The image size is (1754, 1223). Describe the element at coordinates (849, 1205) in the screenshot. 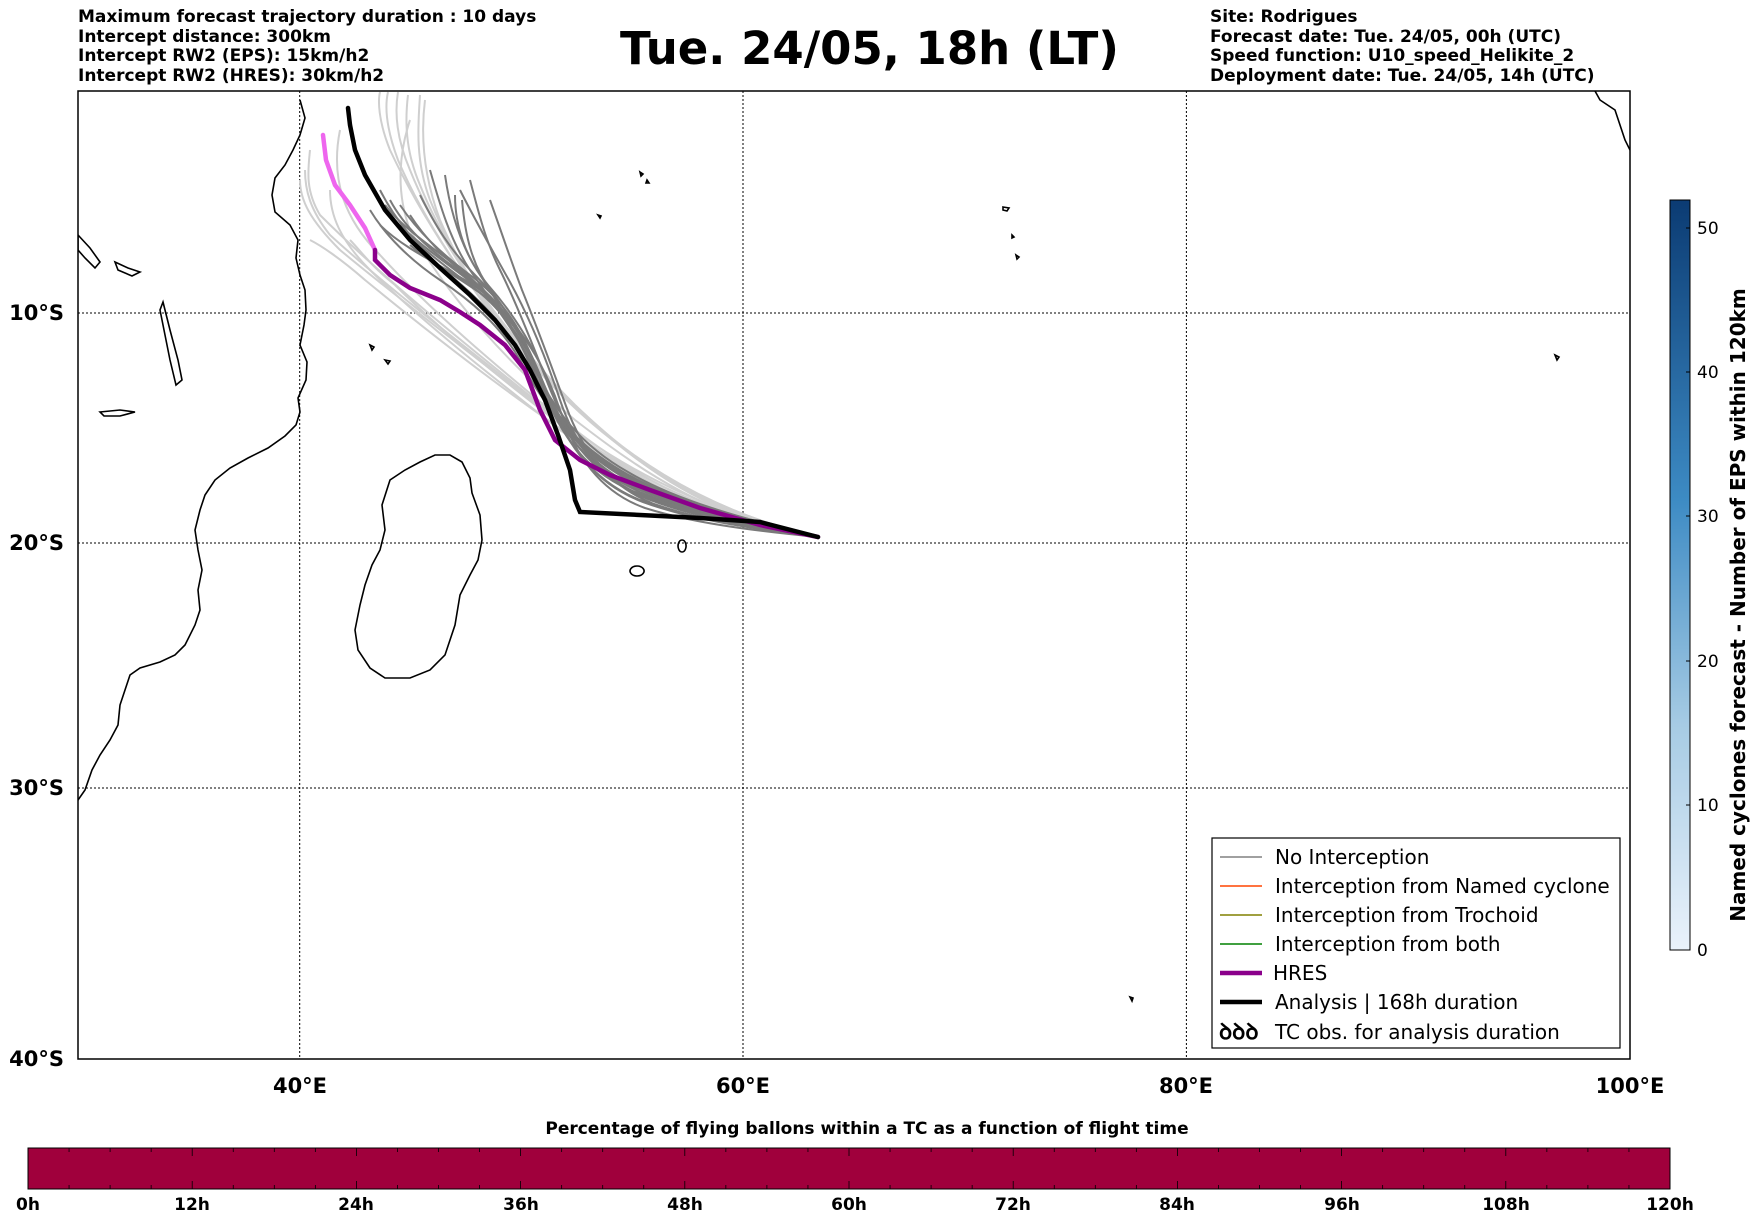

I see `bar-tick-60h: 60h` at that location.